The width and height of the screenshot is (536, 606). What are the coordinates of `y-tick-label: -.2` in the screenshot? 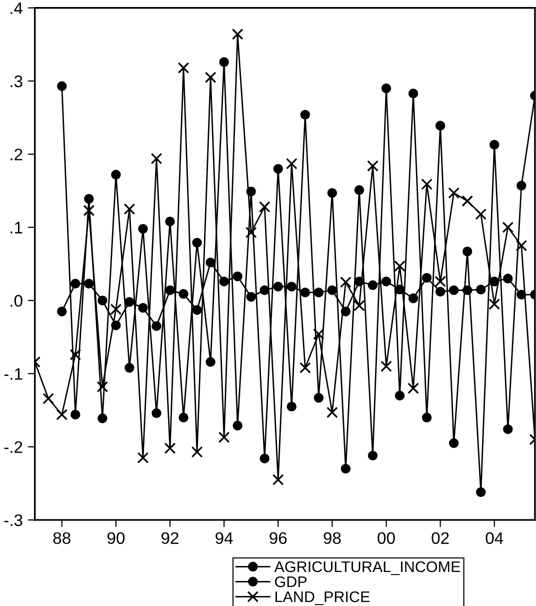 It's located at (13, 447).